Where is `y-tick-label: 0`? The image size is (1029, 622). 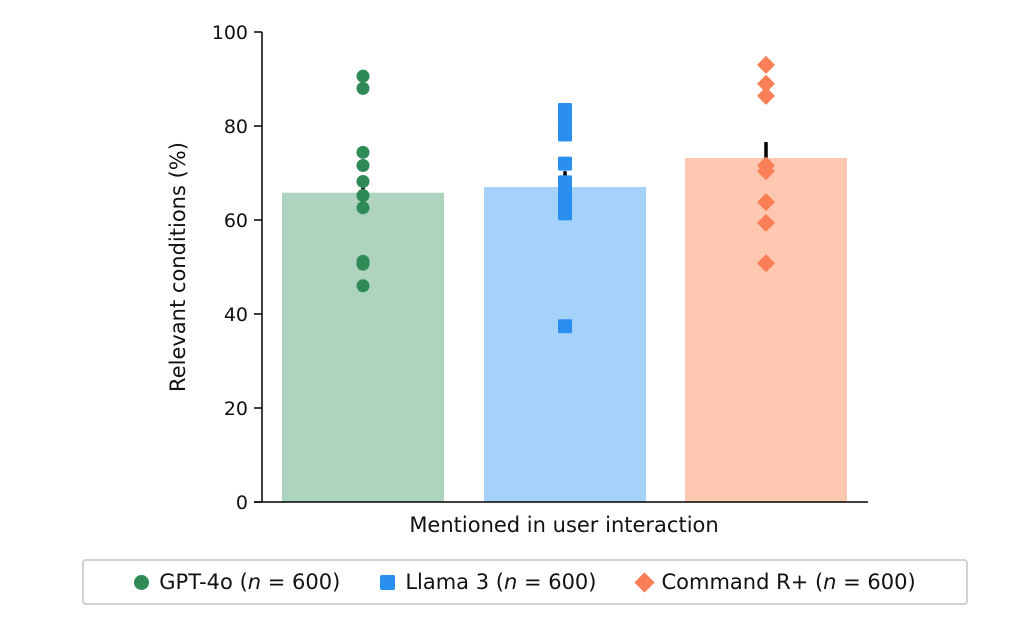
y-tick-label: 0 is located at coordinates (242, 503).